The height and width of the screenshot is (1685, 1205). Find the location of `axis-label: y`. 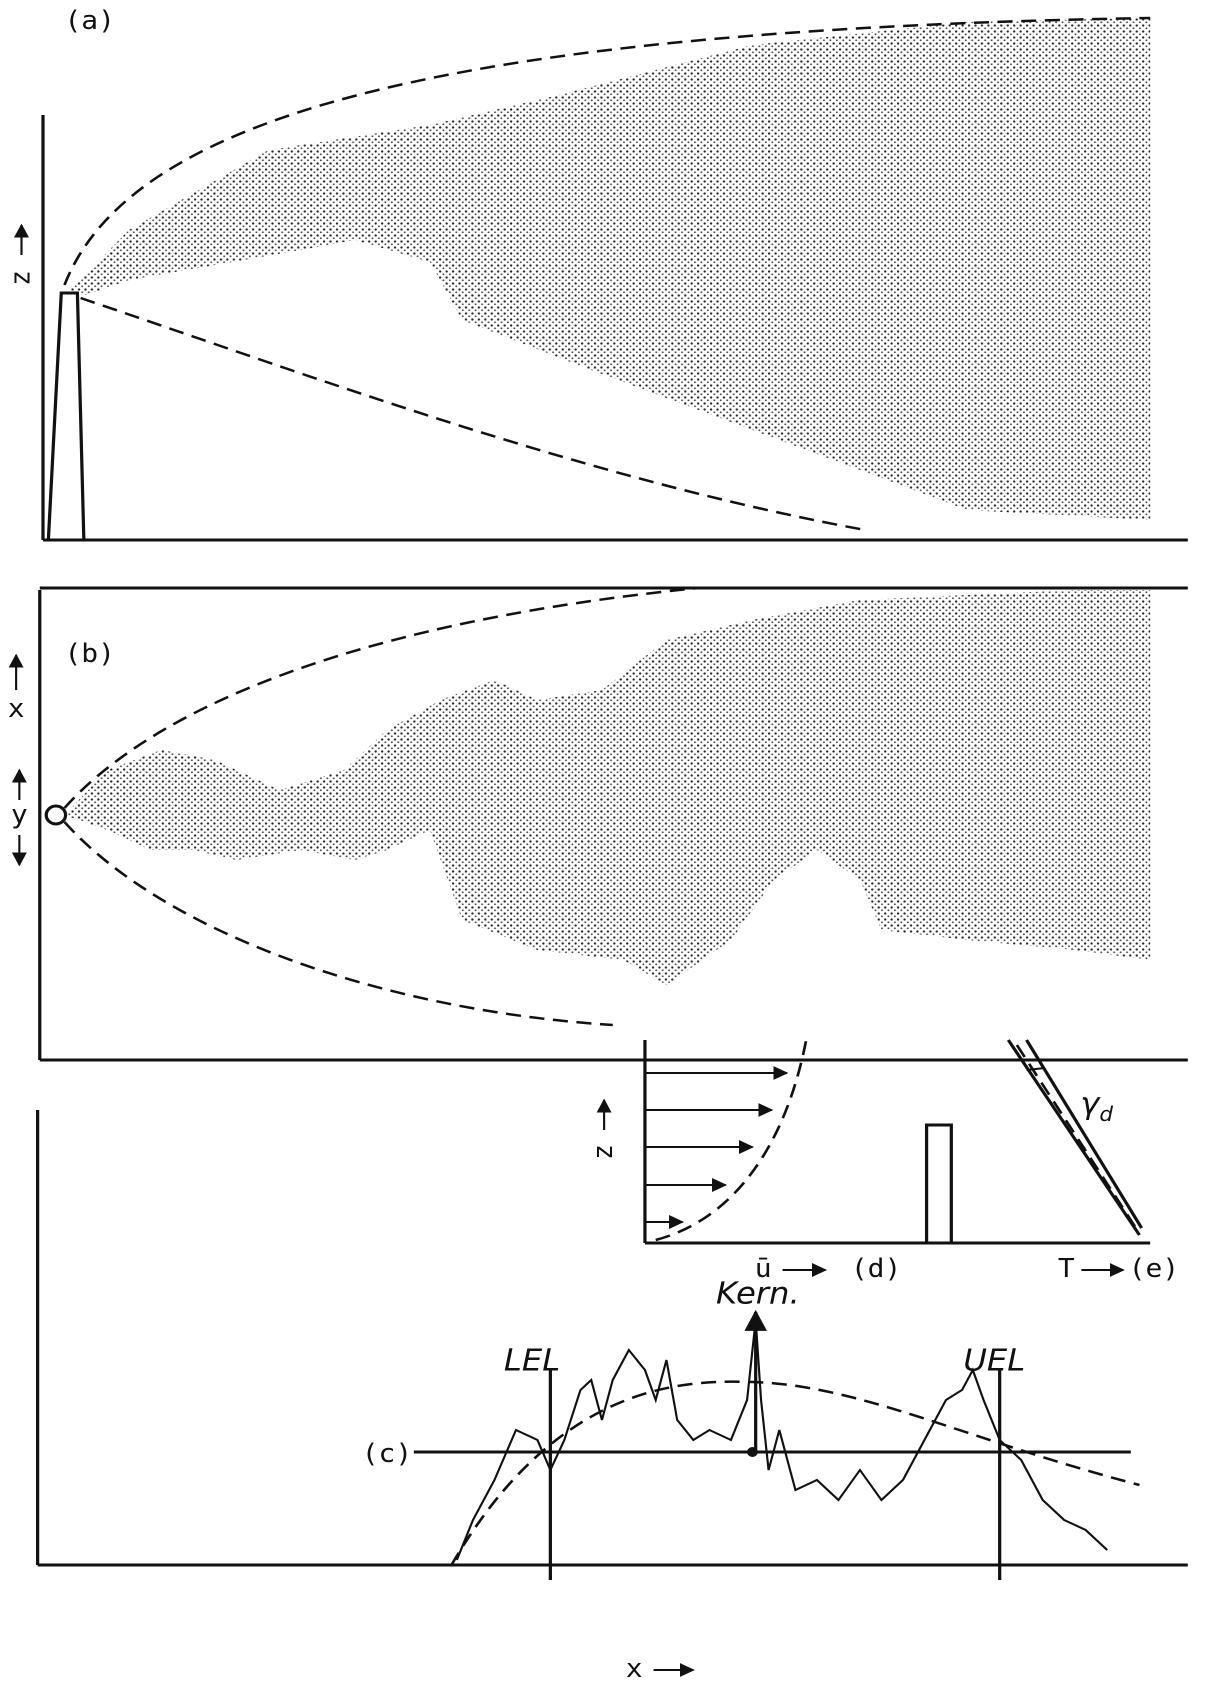

axis-label: y is located at coordinates (19, 815).